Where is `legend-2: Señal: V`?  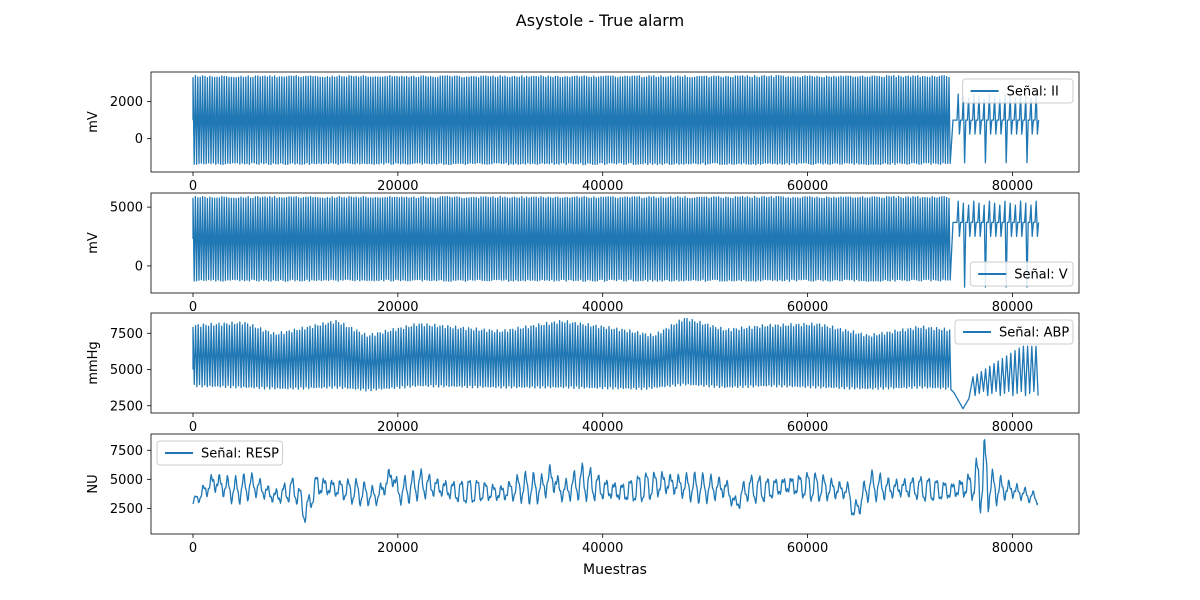
legend-2: Señal: V is located at coordinates (1021, 274).